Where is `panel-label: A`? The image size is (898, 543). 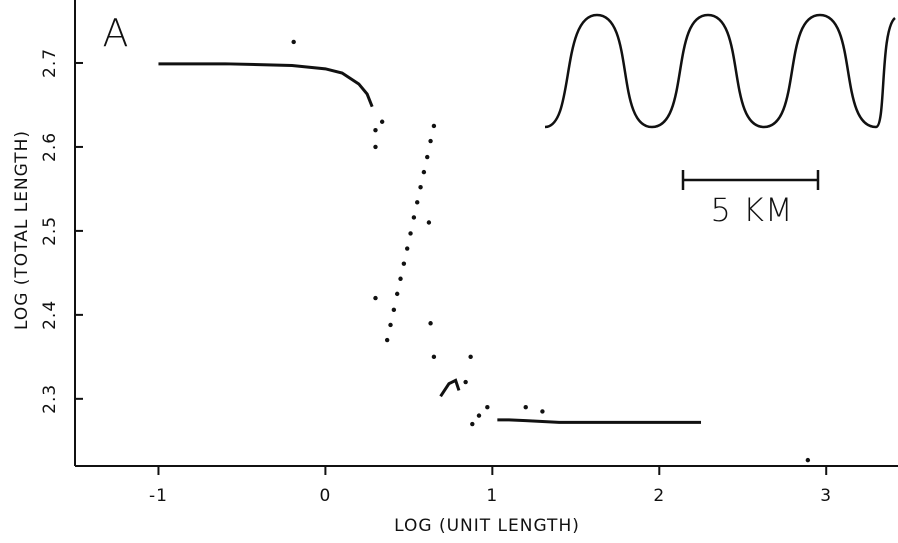
panel-label: A is located at coordinates (116, 34).